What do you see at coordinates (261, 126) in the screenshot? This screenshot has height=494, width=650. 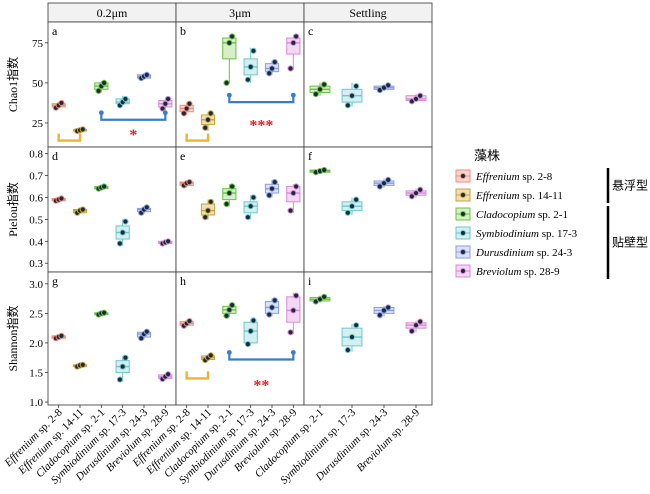 I see `significance-stars: ***` at bounding box center [261, 126].